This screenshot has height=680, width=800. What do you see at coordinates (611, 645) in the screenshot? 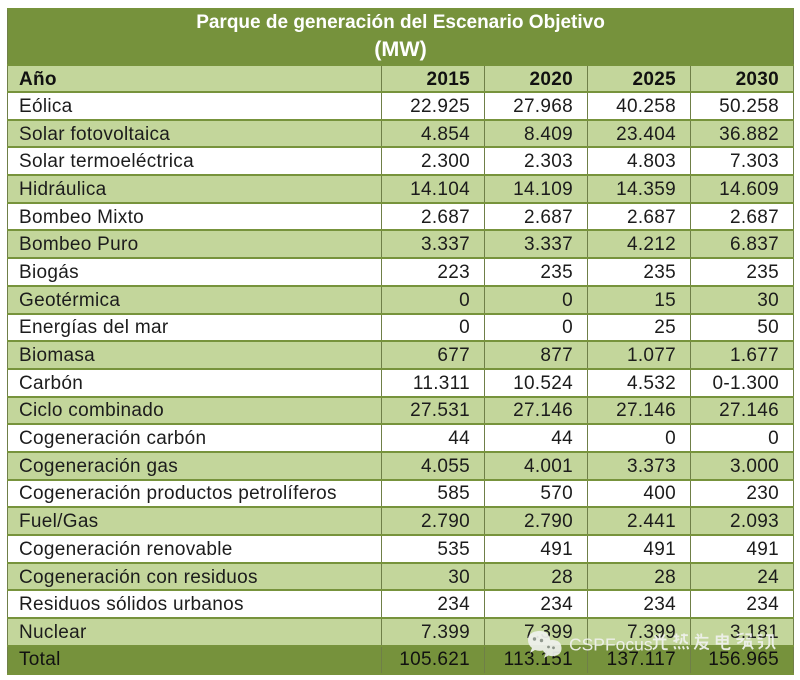
I see `svg-text: CSPFocus` at bounding box center [611, 645].